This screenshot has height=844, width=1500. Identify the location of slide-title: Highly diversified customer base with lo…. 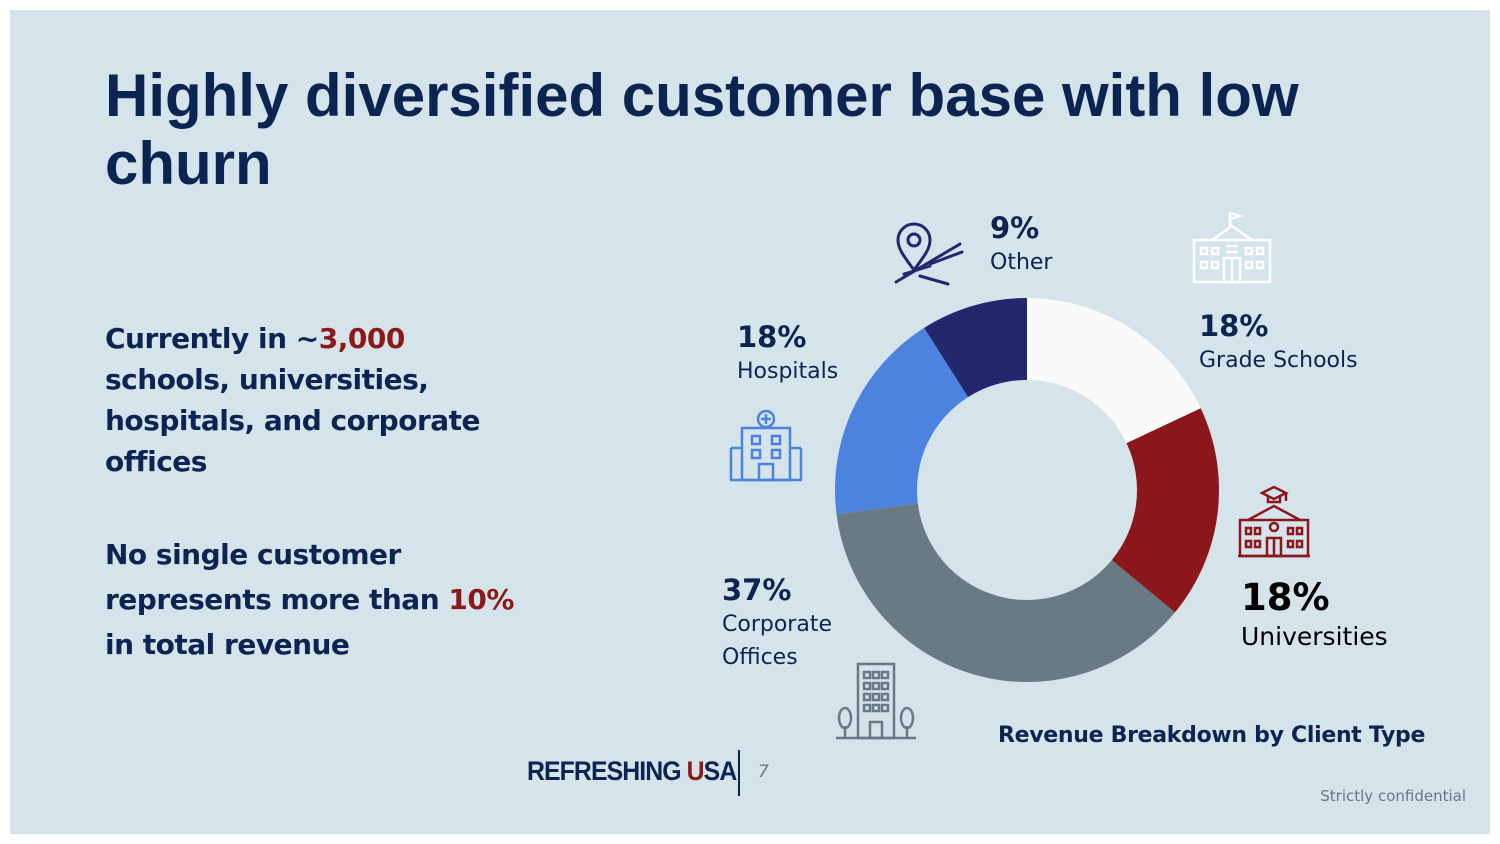
(702, 129).